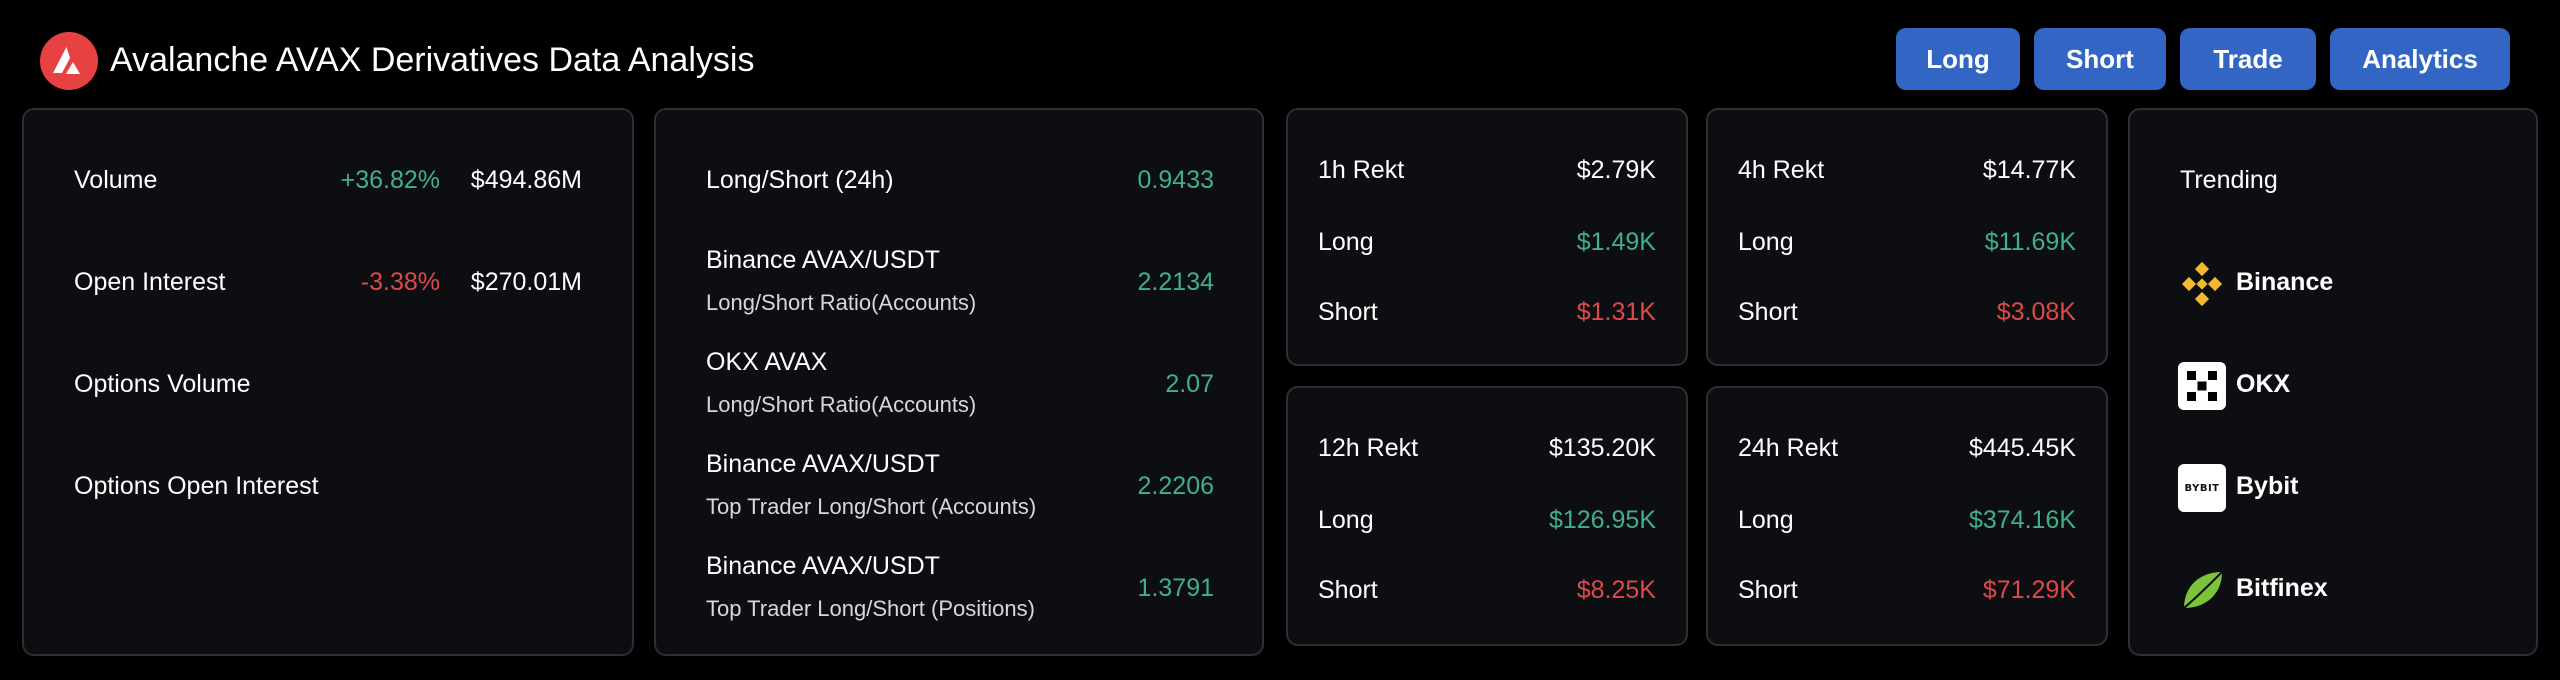 Image resolution: width=2560 pixels, height=680 pixels. Describe the element at coordinates (526, 180) in the screenshot. I see `volume-value: $494.86M` at that location.